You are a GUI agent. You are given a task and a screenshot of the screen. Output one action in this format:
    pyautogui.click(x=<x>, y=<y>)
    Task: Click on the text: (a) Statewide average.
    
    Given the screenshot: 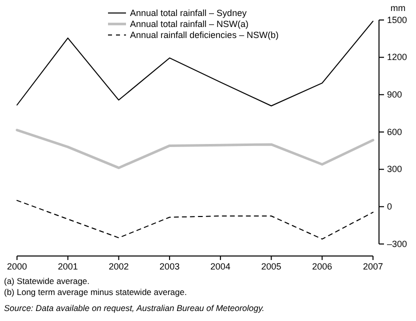 What is the action you would take?
    pyautogui.click(x=47, y=281)
    